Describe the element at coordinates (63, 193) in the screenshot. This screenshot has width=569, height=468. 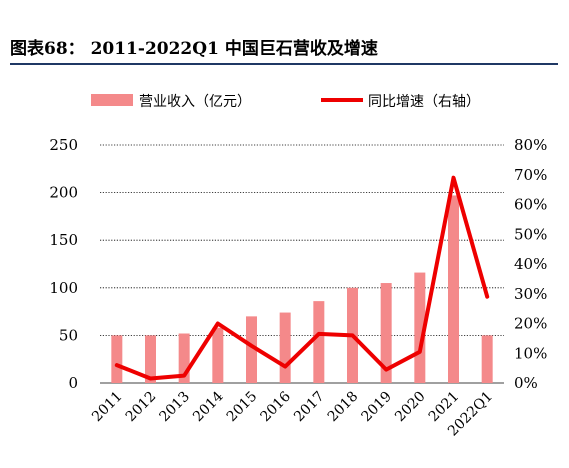
I see `left-tick-label: 200` at that location.